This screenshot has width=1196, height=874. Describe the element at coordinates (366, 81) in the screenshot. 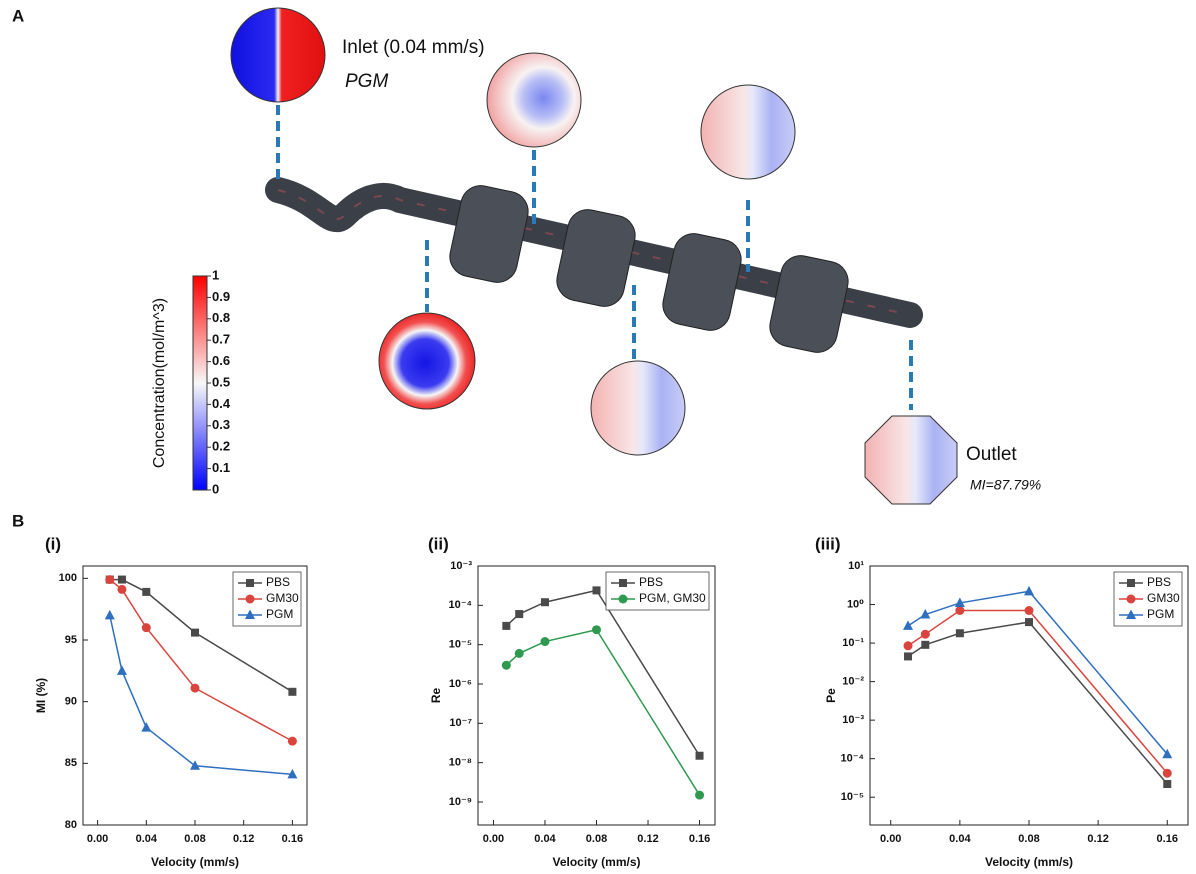

I see `inlet-material: PGM` at that location.